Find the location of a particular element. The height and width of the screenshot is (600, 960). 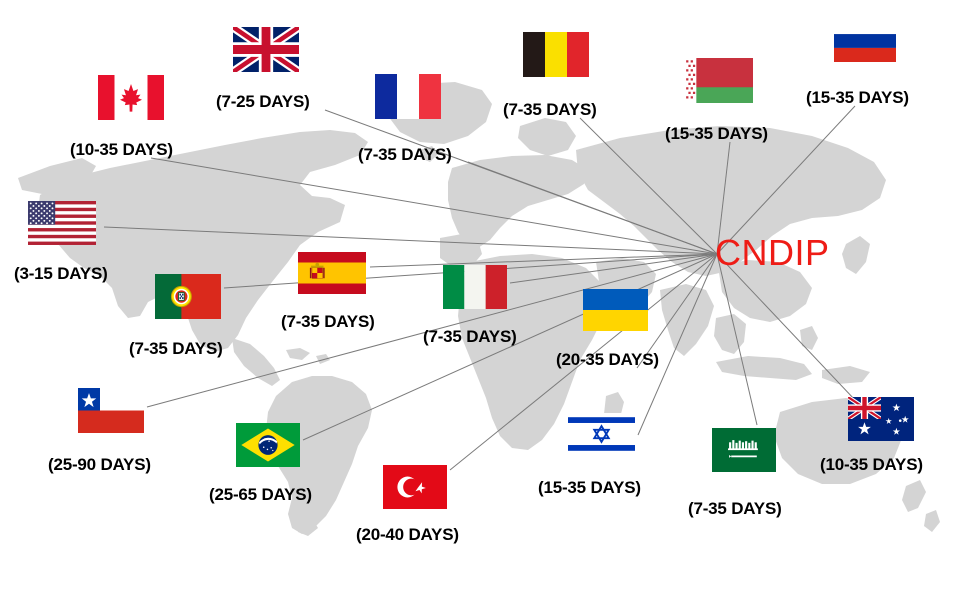

days-label-uk: (7-25 DAYS) is located at coordinates (263, 101).